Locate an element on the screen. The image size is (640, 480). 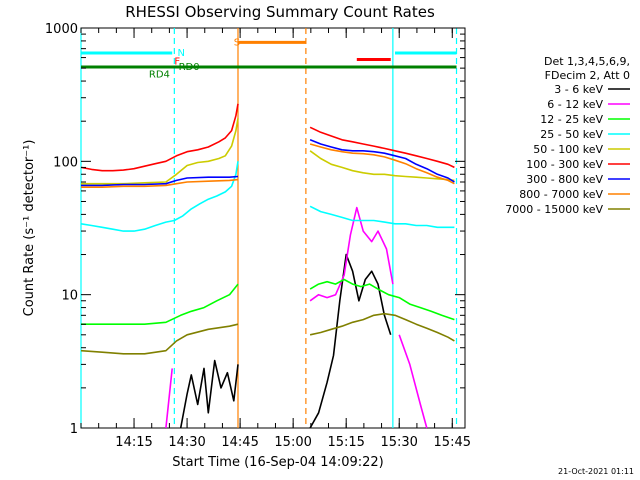
y-tick-label: 10 is located at coordinates (69, 296).